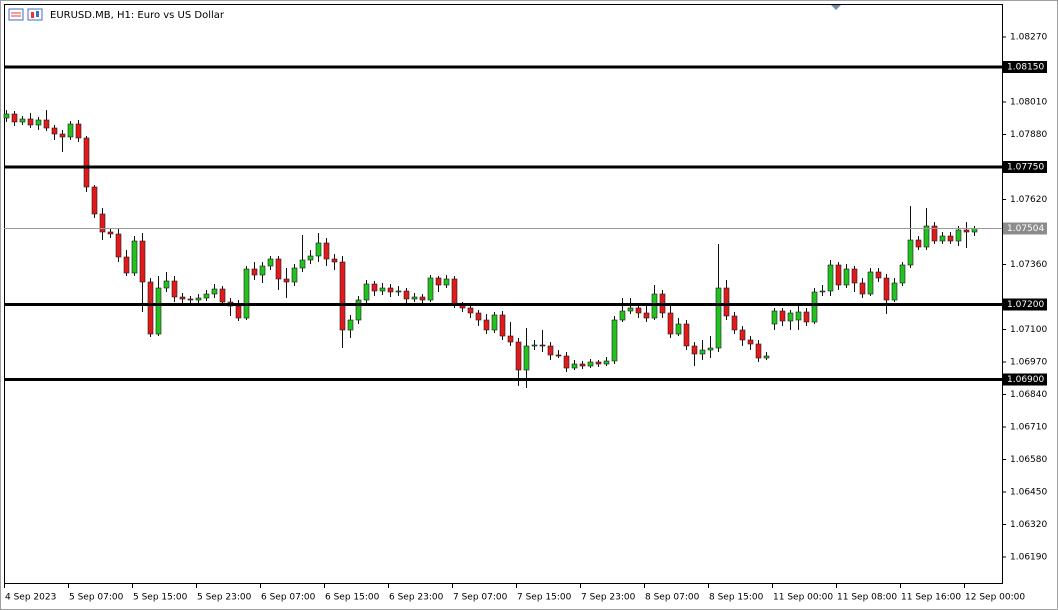 The width and height of the screenshot is (1058, 610). What do you see at coordinates (867, 598) in the screenshot?
I see `x-tick-label: 11 Sep 08:00` at bounding box center [867, 598].